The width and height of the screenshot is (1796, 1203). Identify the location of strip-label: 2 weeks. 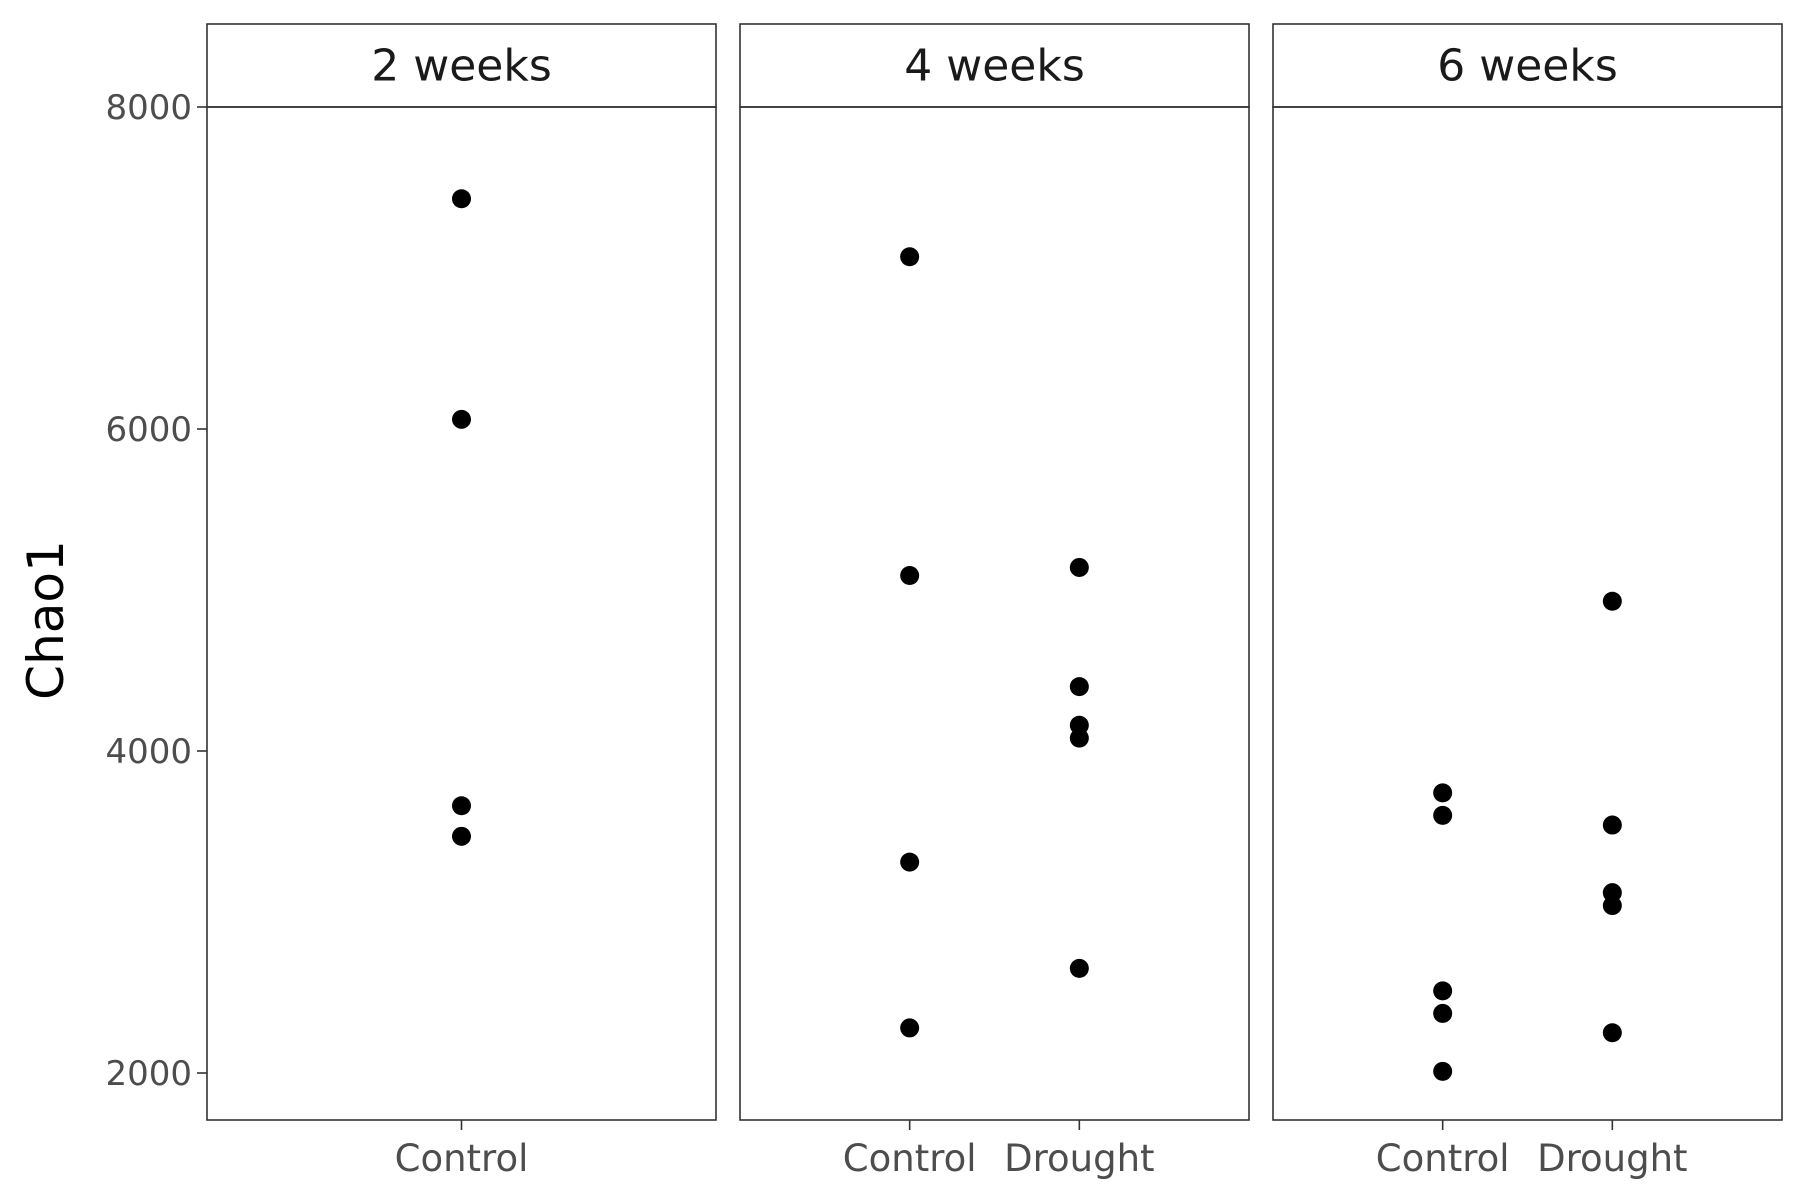
(461, 66).